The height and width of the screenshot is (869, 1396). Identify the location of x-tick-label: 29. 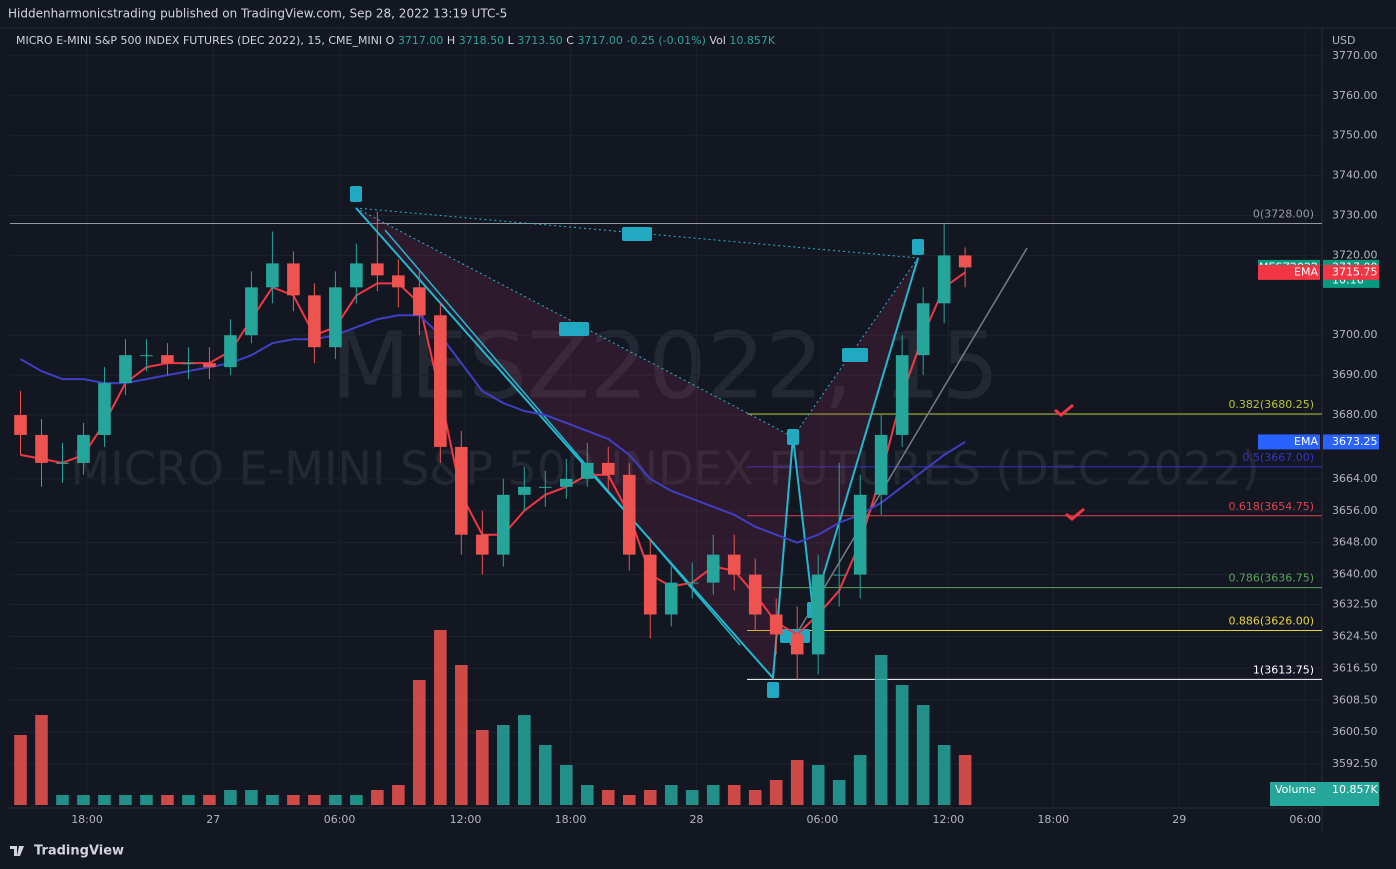
(1179, 819).